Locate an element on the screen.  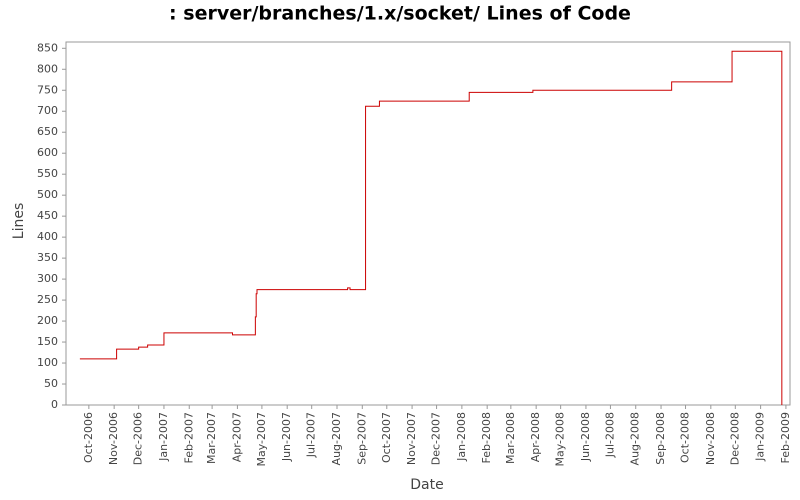
y-tick-label: 800 is located at coordinates (47, 68).